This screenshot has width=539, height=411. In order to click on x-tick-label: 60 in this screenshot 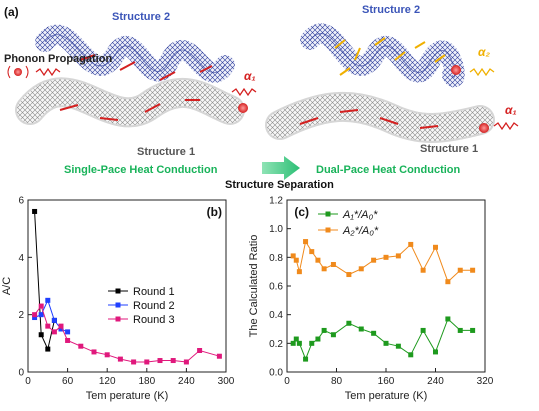, I will do `click(68, 381)`.